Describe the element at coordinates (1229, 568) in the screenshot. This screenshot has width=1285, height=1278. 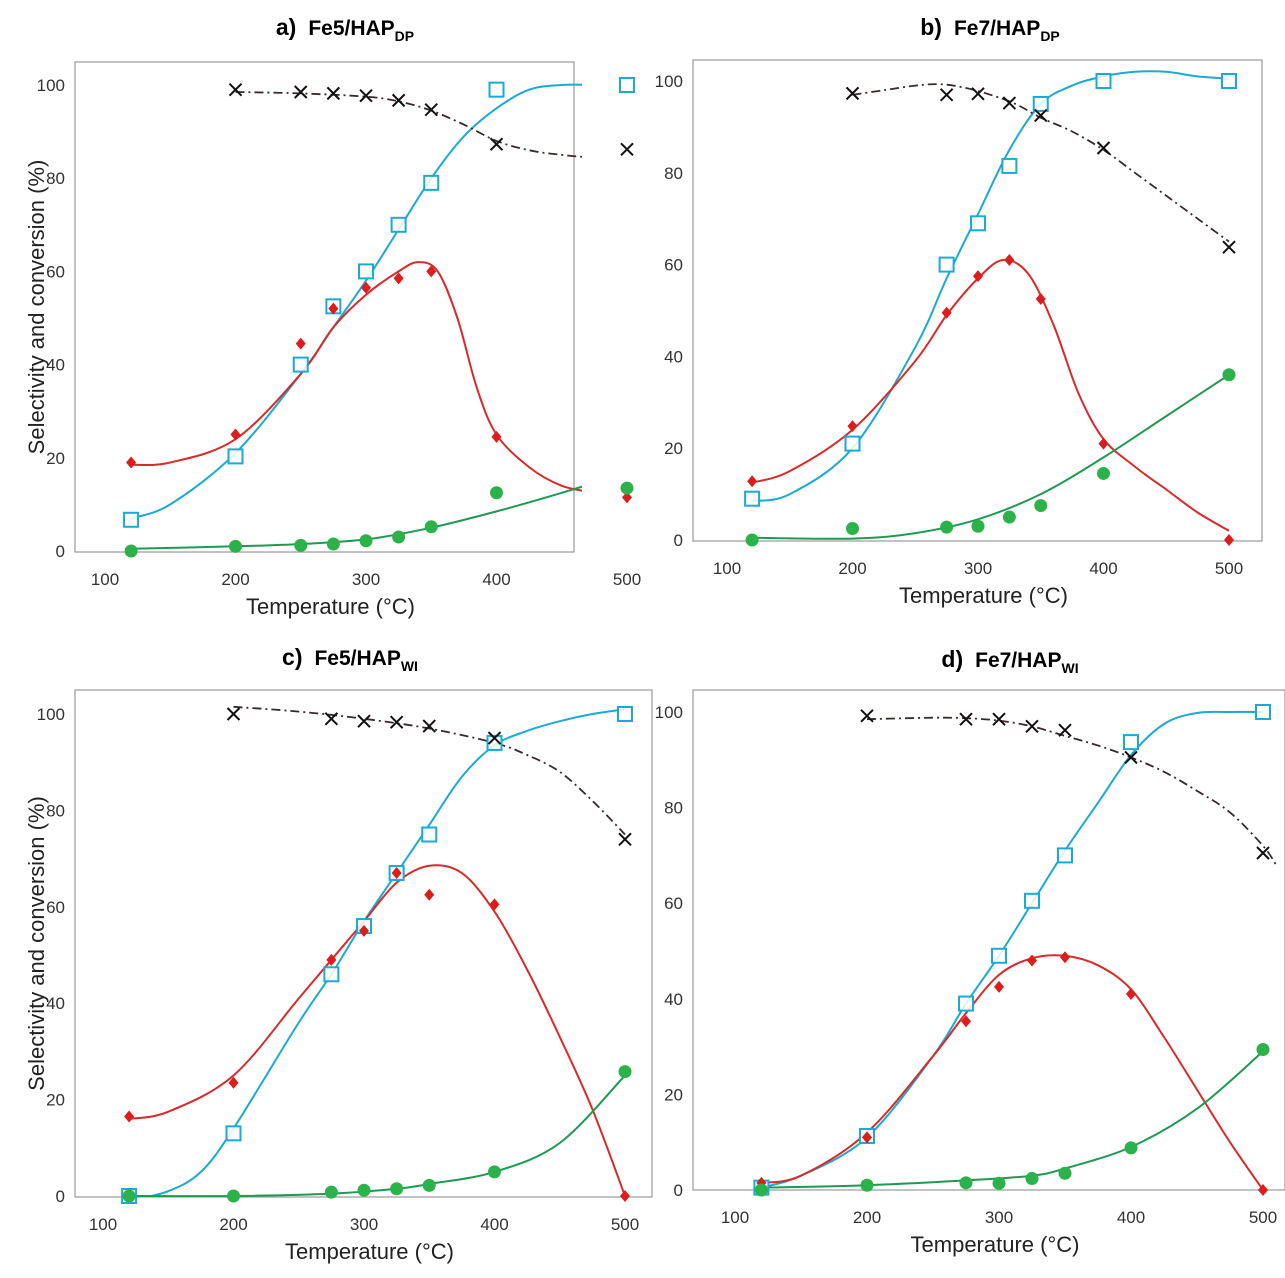
I see `x-tick-label: 500` at that location.